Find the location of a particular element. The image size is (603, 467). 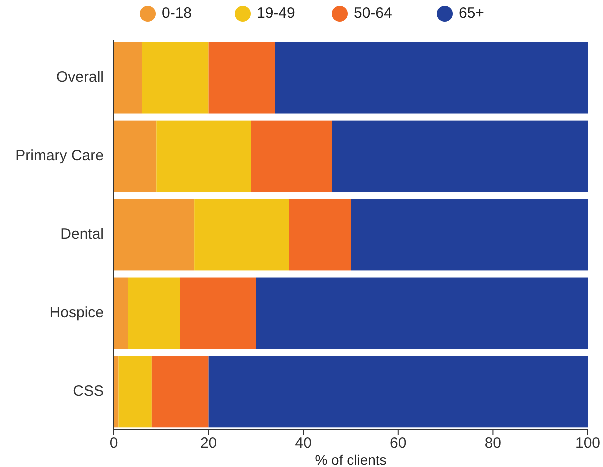

y-tick-label: Hospice is located at coordinates (77, 313).